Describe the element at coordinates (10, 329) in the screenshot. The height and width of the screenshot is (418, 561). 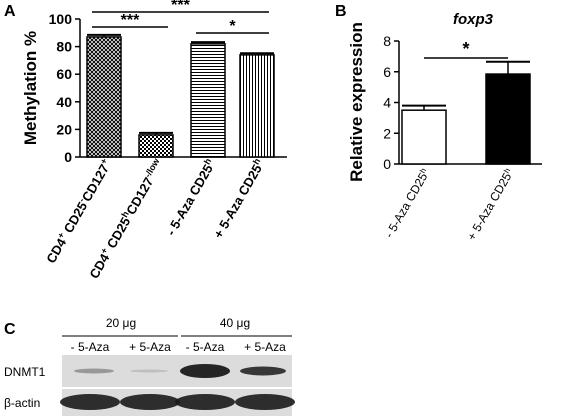
I see `panel-c-label: C` at that location.